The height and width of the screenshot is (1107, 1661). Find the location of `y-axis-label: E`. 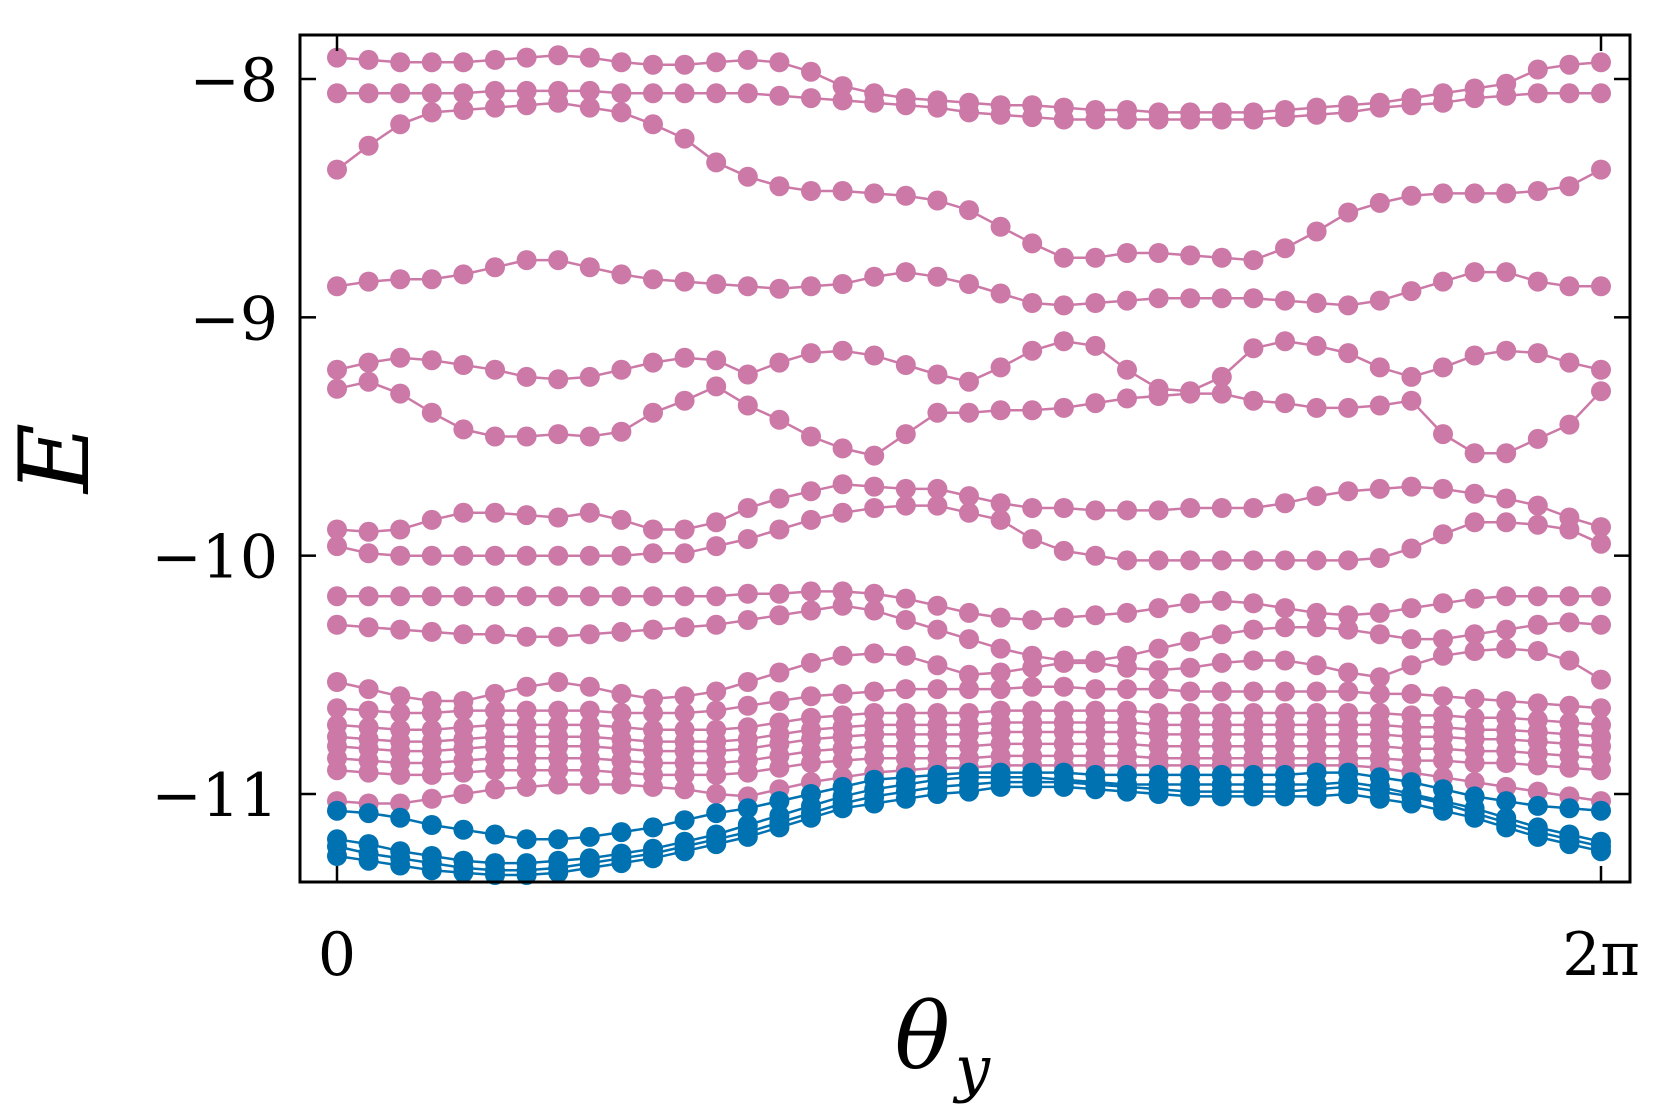

y-axis-label: E is located at coordinates (55, 459).